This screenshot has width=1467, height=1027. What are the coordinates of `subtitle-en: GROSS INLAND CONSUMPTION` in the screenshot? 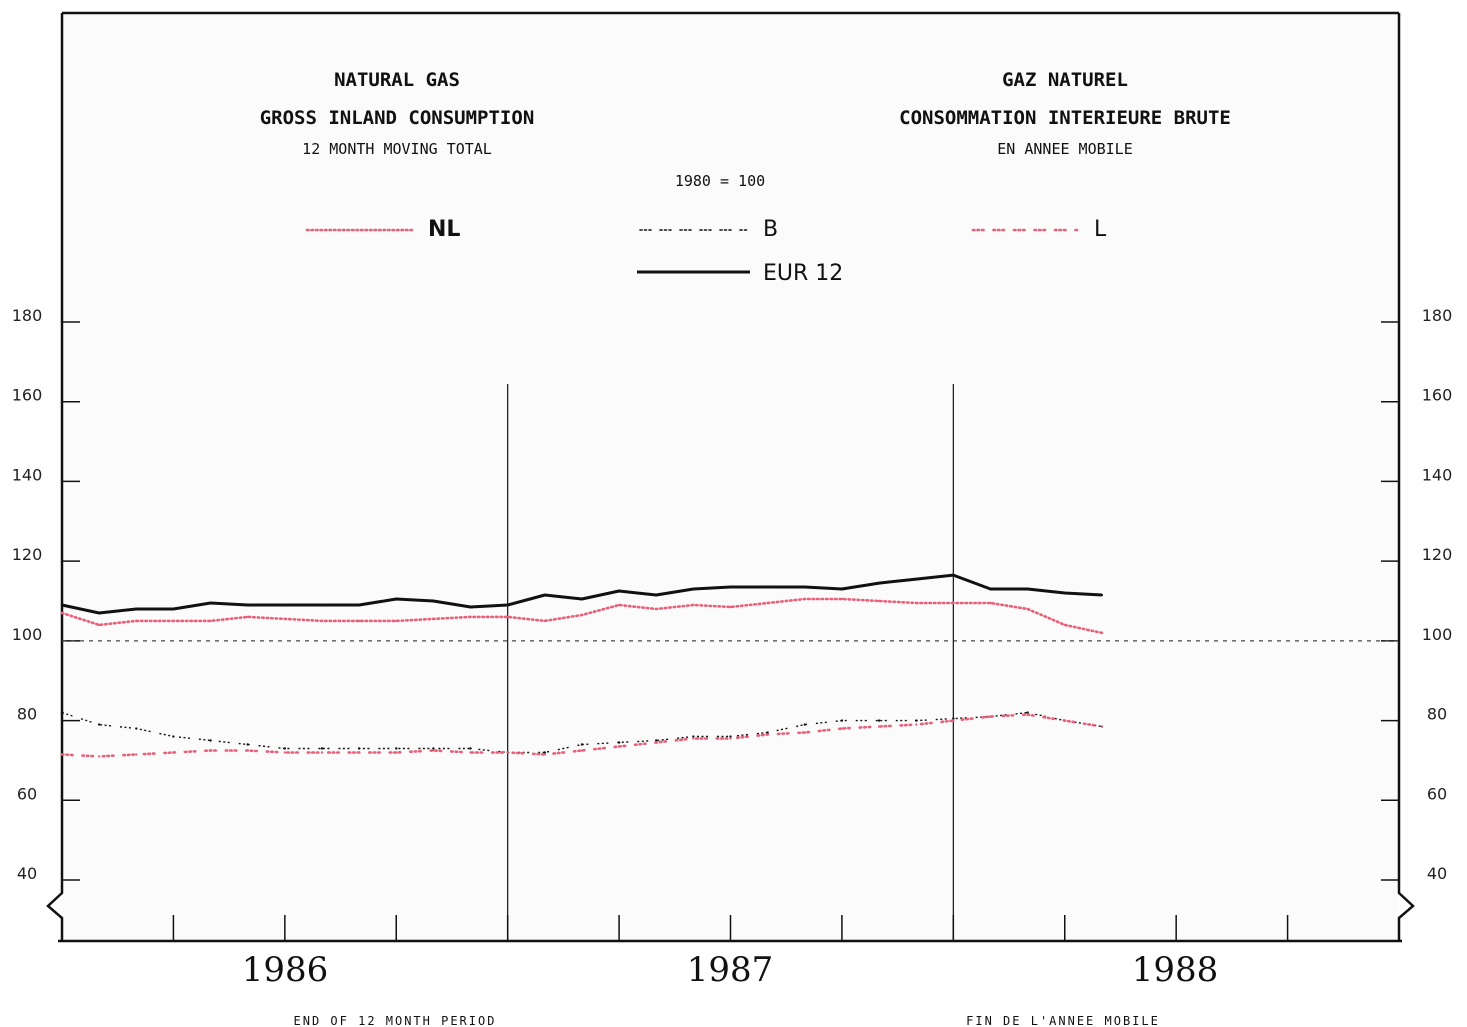 It's located at (397, 118).